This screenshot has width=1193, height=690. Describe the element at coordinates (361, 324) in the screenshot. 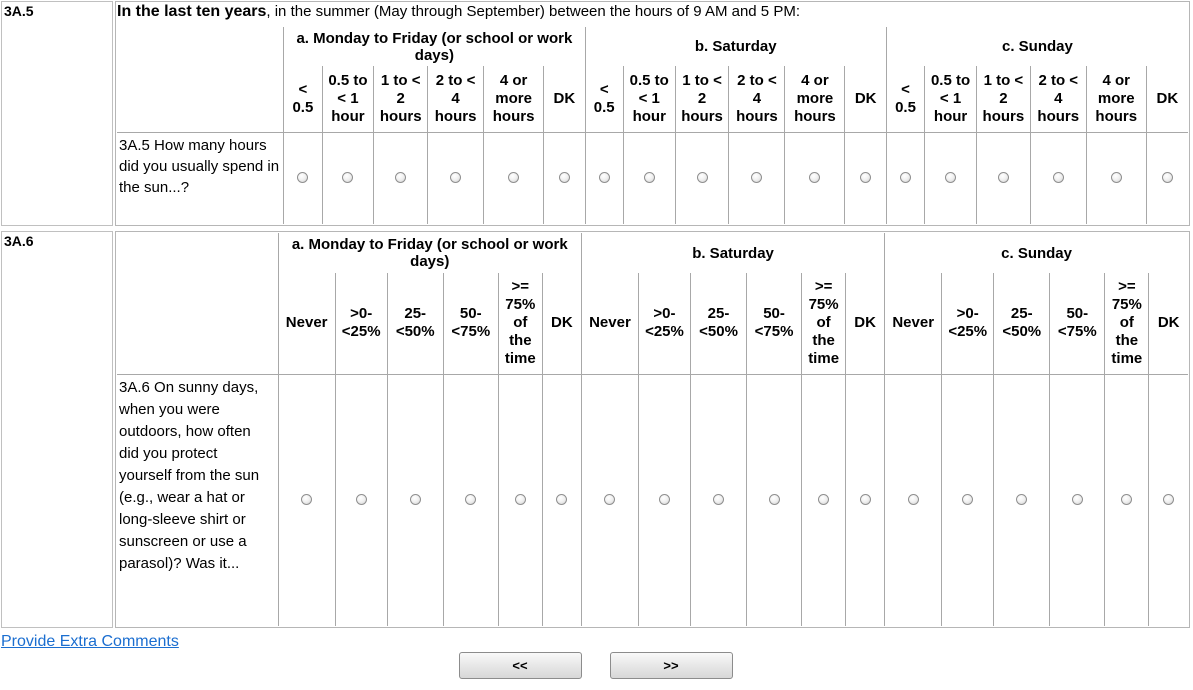

I see `column-header: >0- <25%` at that location.